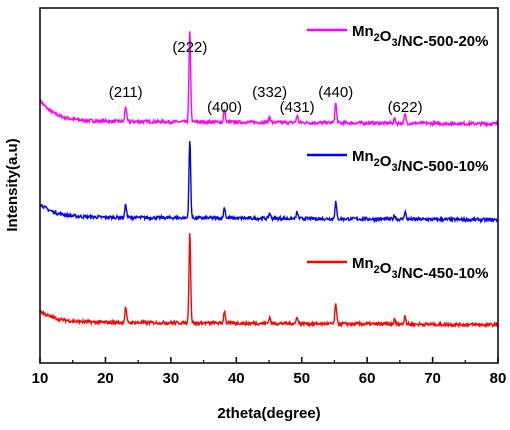 This screenshot has width=510, height=430. Describe the element at coordinates (443, 273) in the screenshot. I see `legend-text-part: /NC-450-10%` at that location.